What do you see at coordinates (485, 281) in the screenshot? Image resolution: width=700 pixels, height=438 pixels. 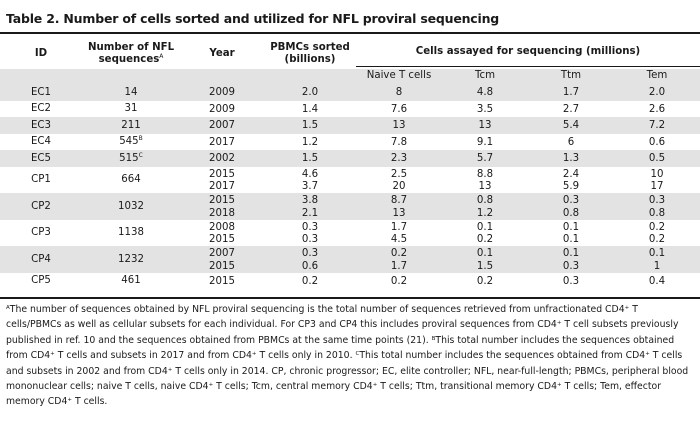 I see `row-tcm: 0.2` at bounding box center [485, 281].